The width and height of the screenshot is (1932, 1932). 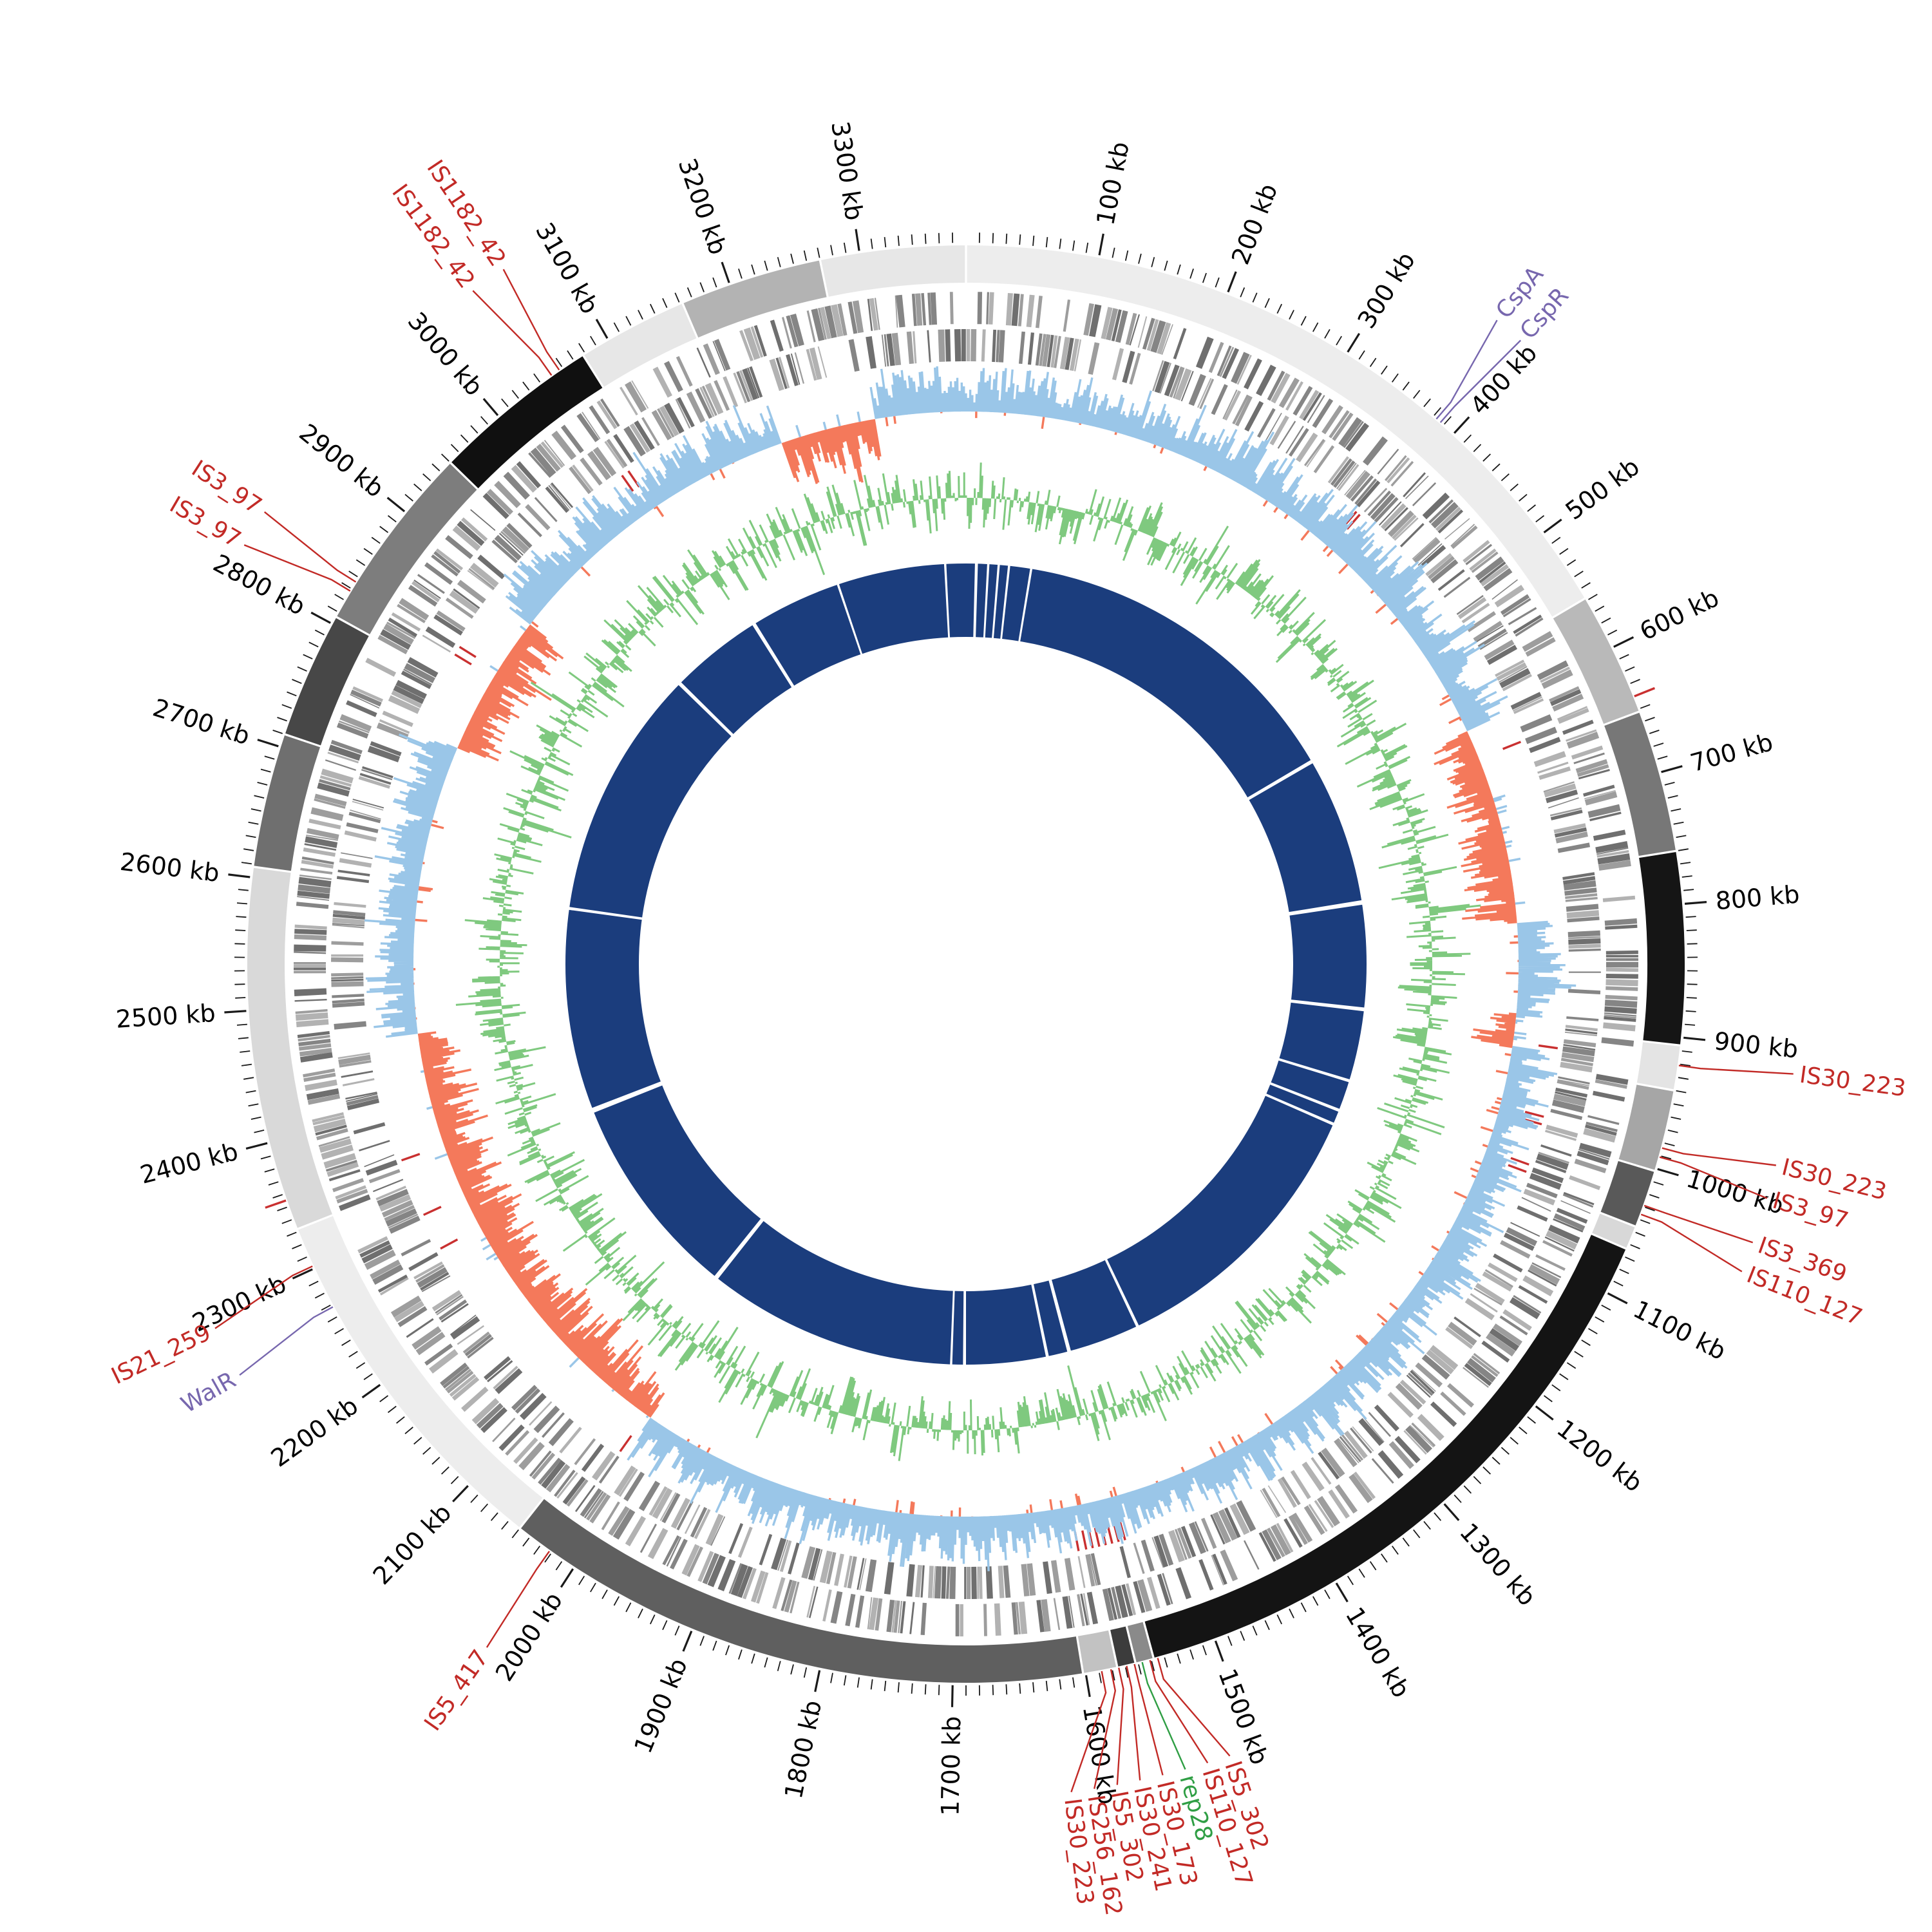 What do you see at coordinates (703, 207) in the screenshot?
I see `axis-label: 3200 kb` at bounding box center [703, 207].